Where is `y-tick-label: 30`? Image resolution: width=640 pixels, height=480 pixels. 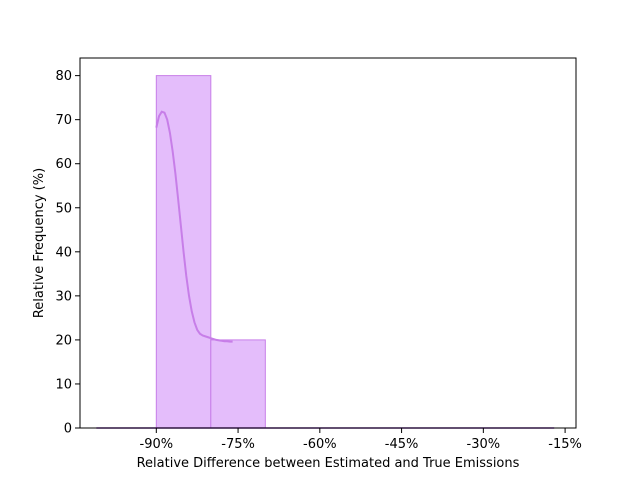 y-tick-label: 30 is located at coordinates (63, 296).